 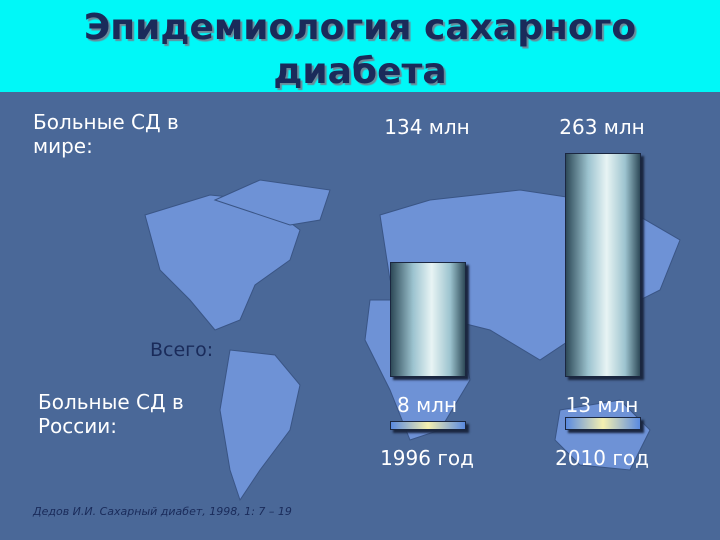 What do you see at coordinates (602, 458) in the screenshot?
I see `category-label: 2010 год` at bounding box center [602, 458].